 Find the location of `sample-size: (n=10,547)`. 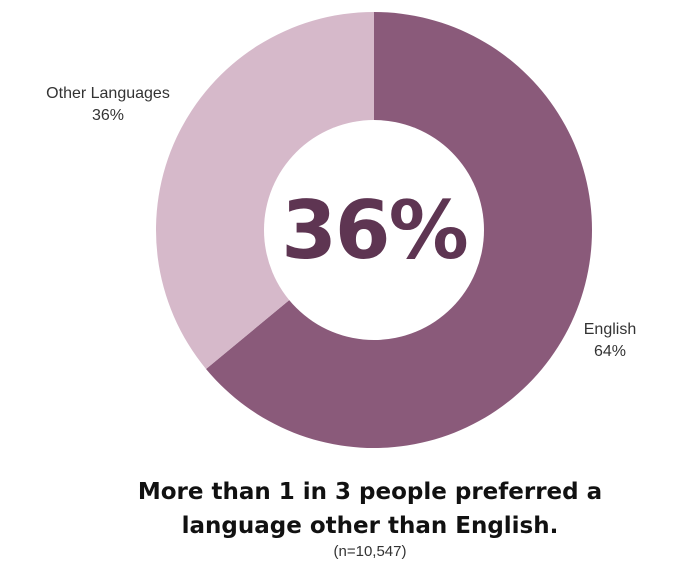

sample-size: (n=10,547) is located at coordinates (370, 551).